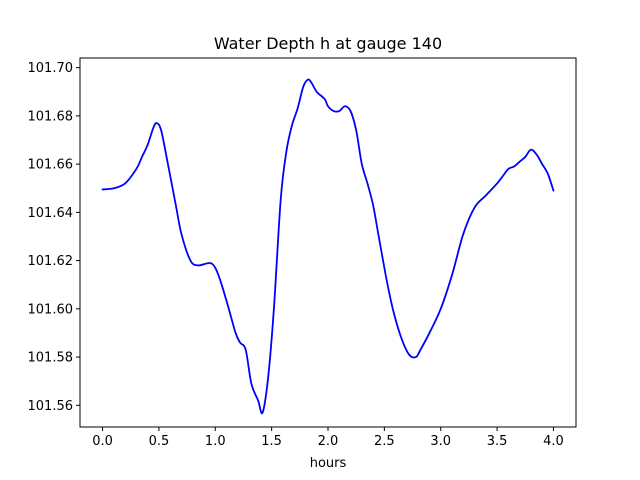 The image size is (640, 480). I want to click on y-tick-label: 101.66, so click(51, 165).